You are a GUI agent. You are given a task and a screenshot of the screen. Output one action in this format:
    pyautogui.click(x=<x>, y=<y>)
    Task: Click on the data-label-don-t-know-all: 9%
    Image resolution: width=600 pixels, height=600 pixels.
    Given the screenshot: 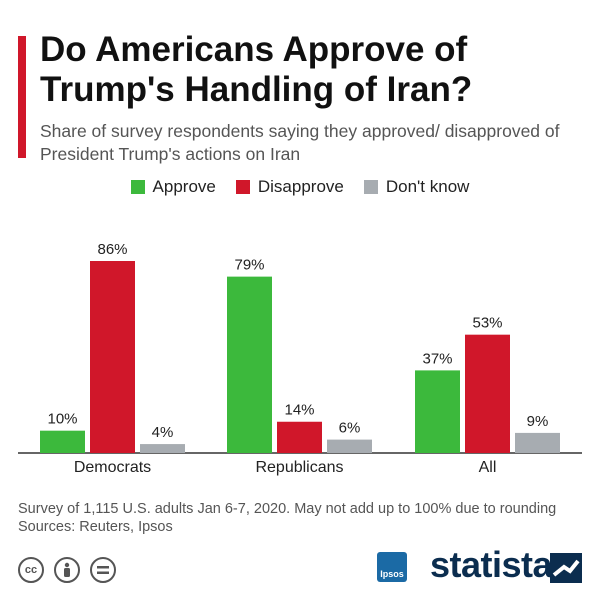 What is the action you would take?
    pyautogui.click(x=538, y=421)
    